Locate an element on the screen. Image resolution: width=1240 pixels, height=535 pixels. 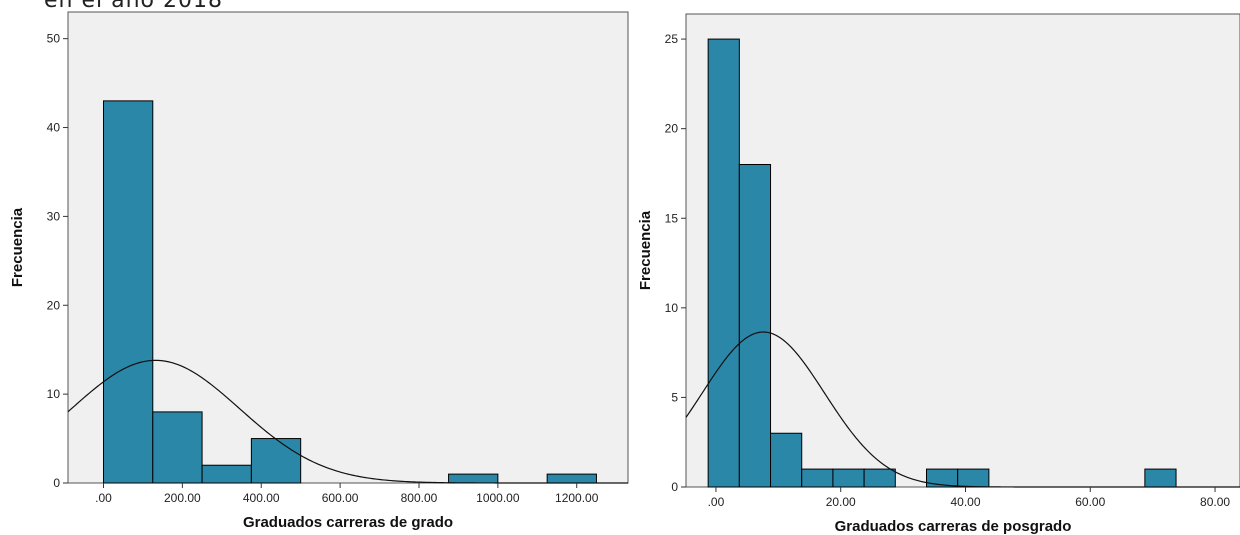
y-tick-label: 40 is located at coordinates (54, 128).